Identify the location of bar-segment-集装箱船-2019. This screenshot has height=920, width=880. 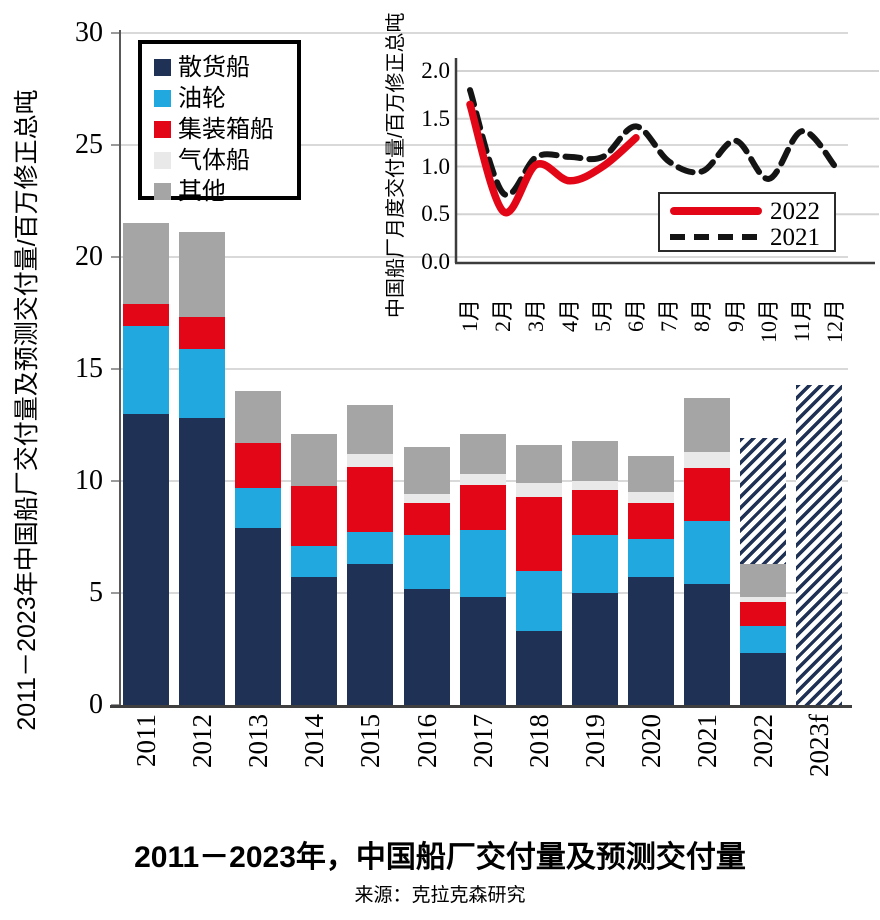
(594, 512).